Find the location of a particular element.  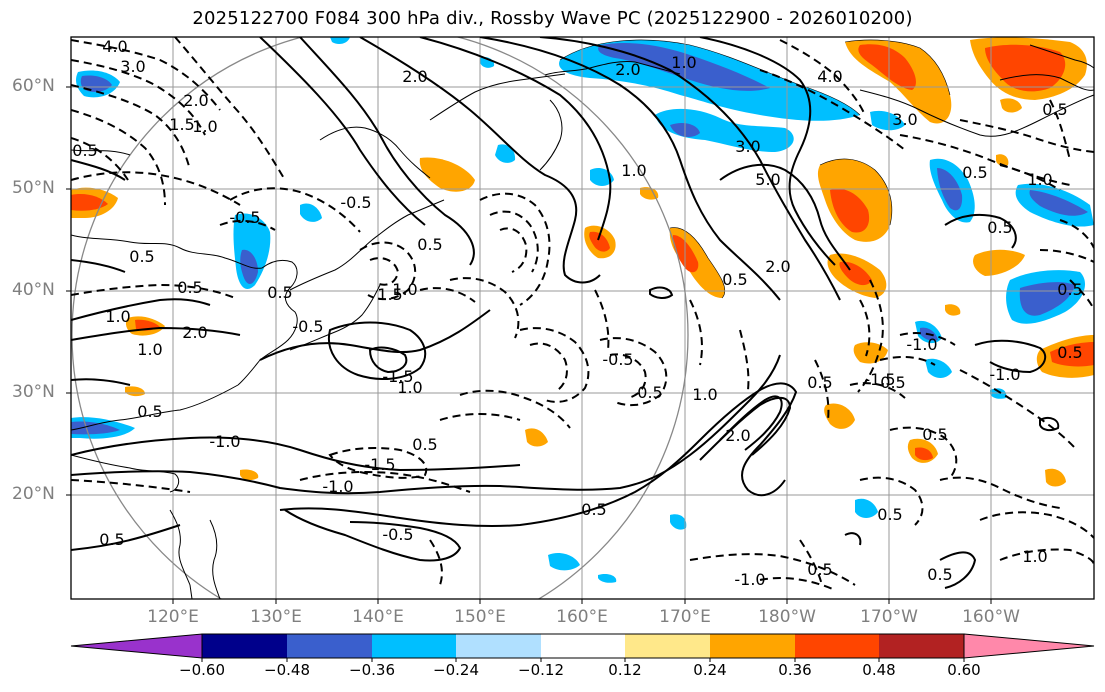

lon-label: 160°W is located at coordinates (991, 617).